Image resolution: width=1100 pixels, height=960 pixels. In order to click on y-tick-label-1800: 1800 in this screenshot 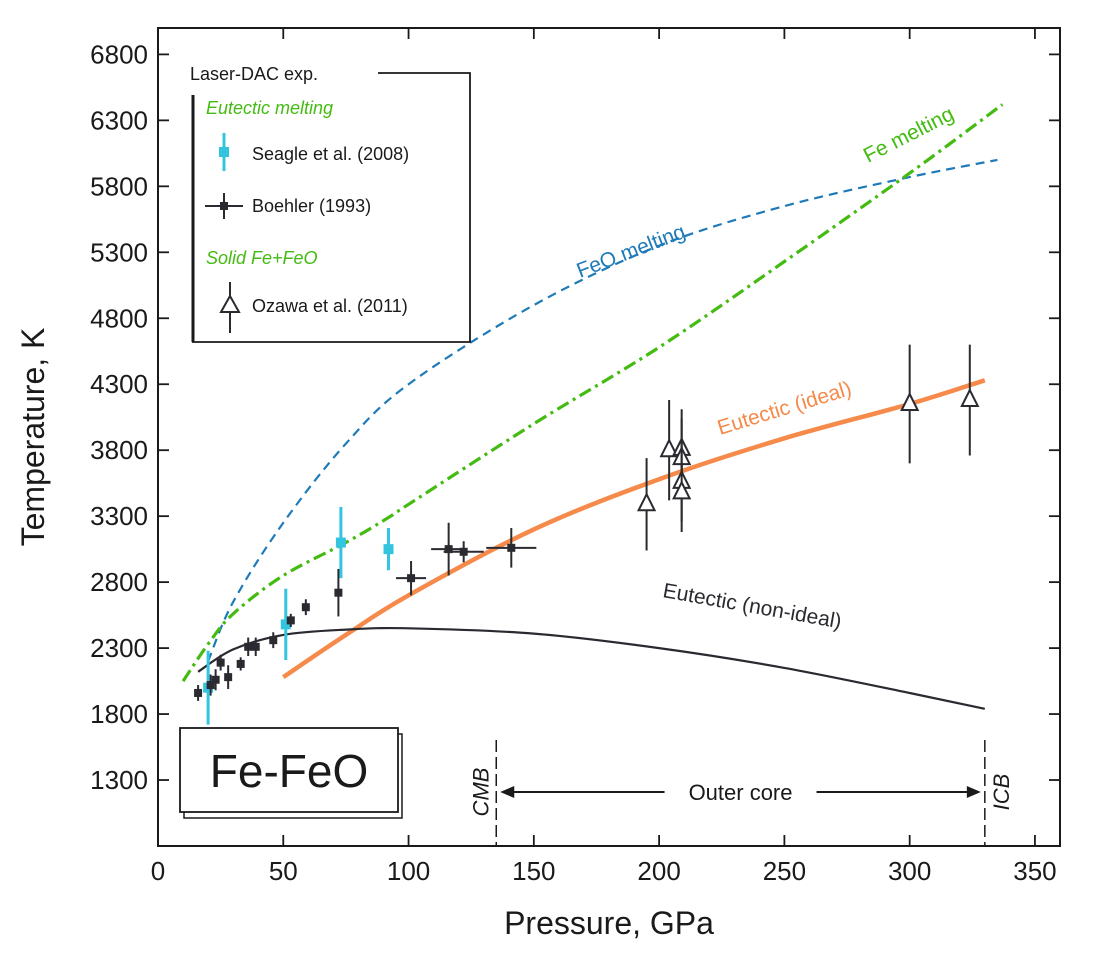, I will do `click(119, 714)`.